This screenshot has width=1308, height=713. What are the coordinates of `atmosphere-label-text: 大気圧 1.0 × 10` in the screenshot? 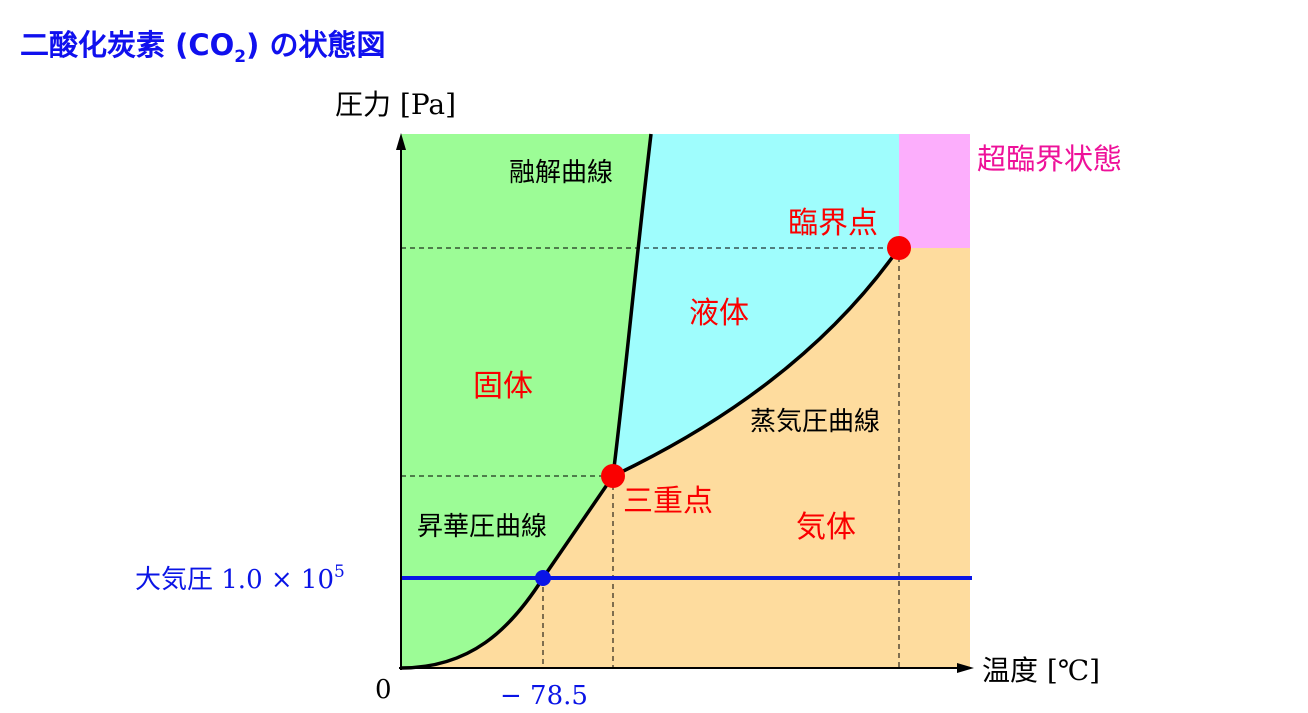 It's located at (234, 580).